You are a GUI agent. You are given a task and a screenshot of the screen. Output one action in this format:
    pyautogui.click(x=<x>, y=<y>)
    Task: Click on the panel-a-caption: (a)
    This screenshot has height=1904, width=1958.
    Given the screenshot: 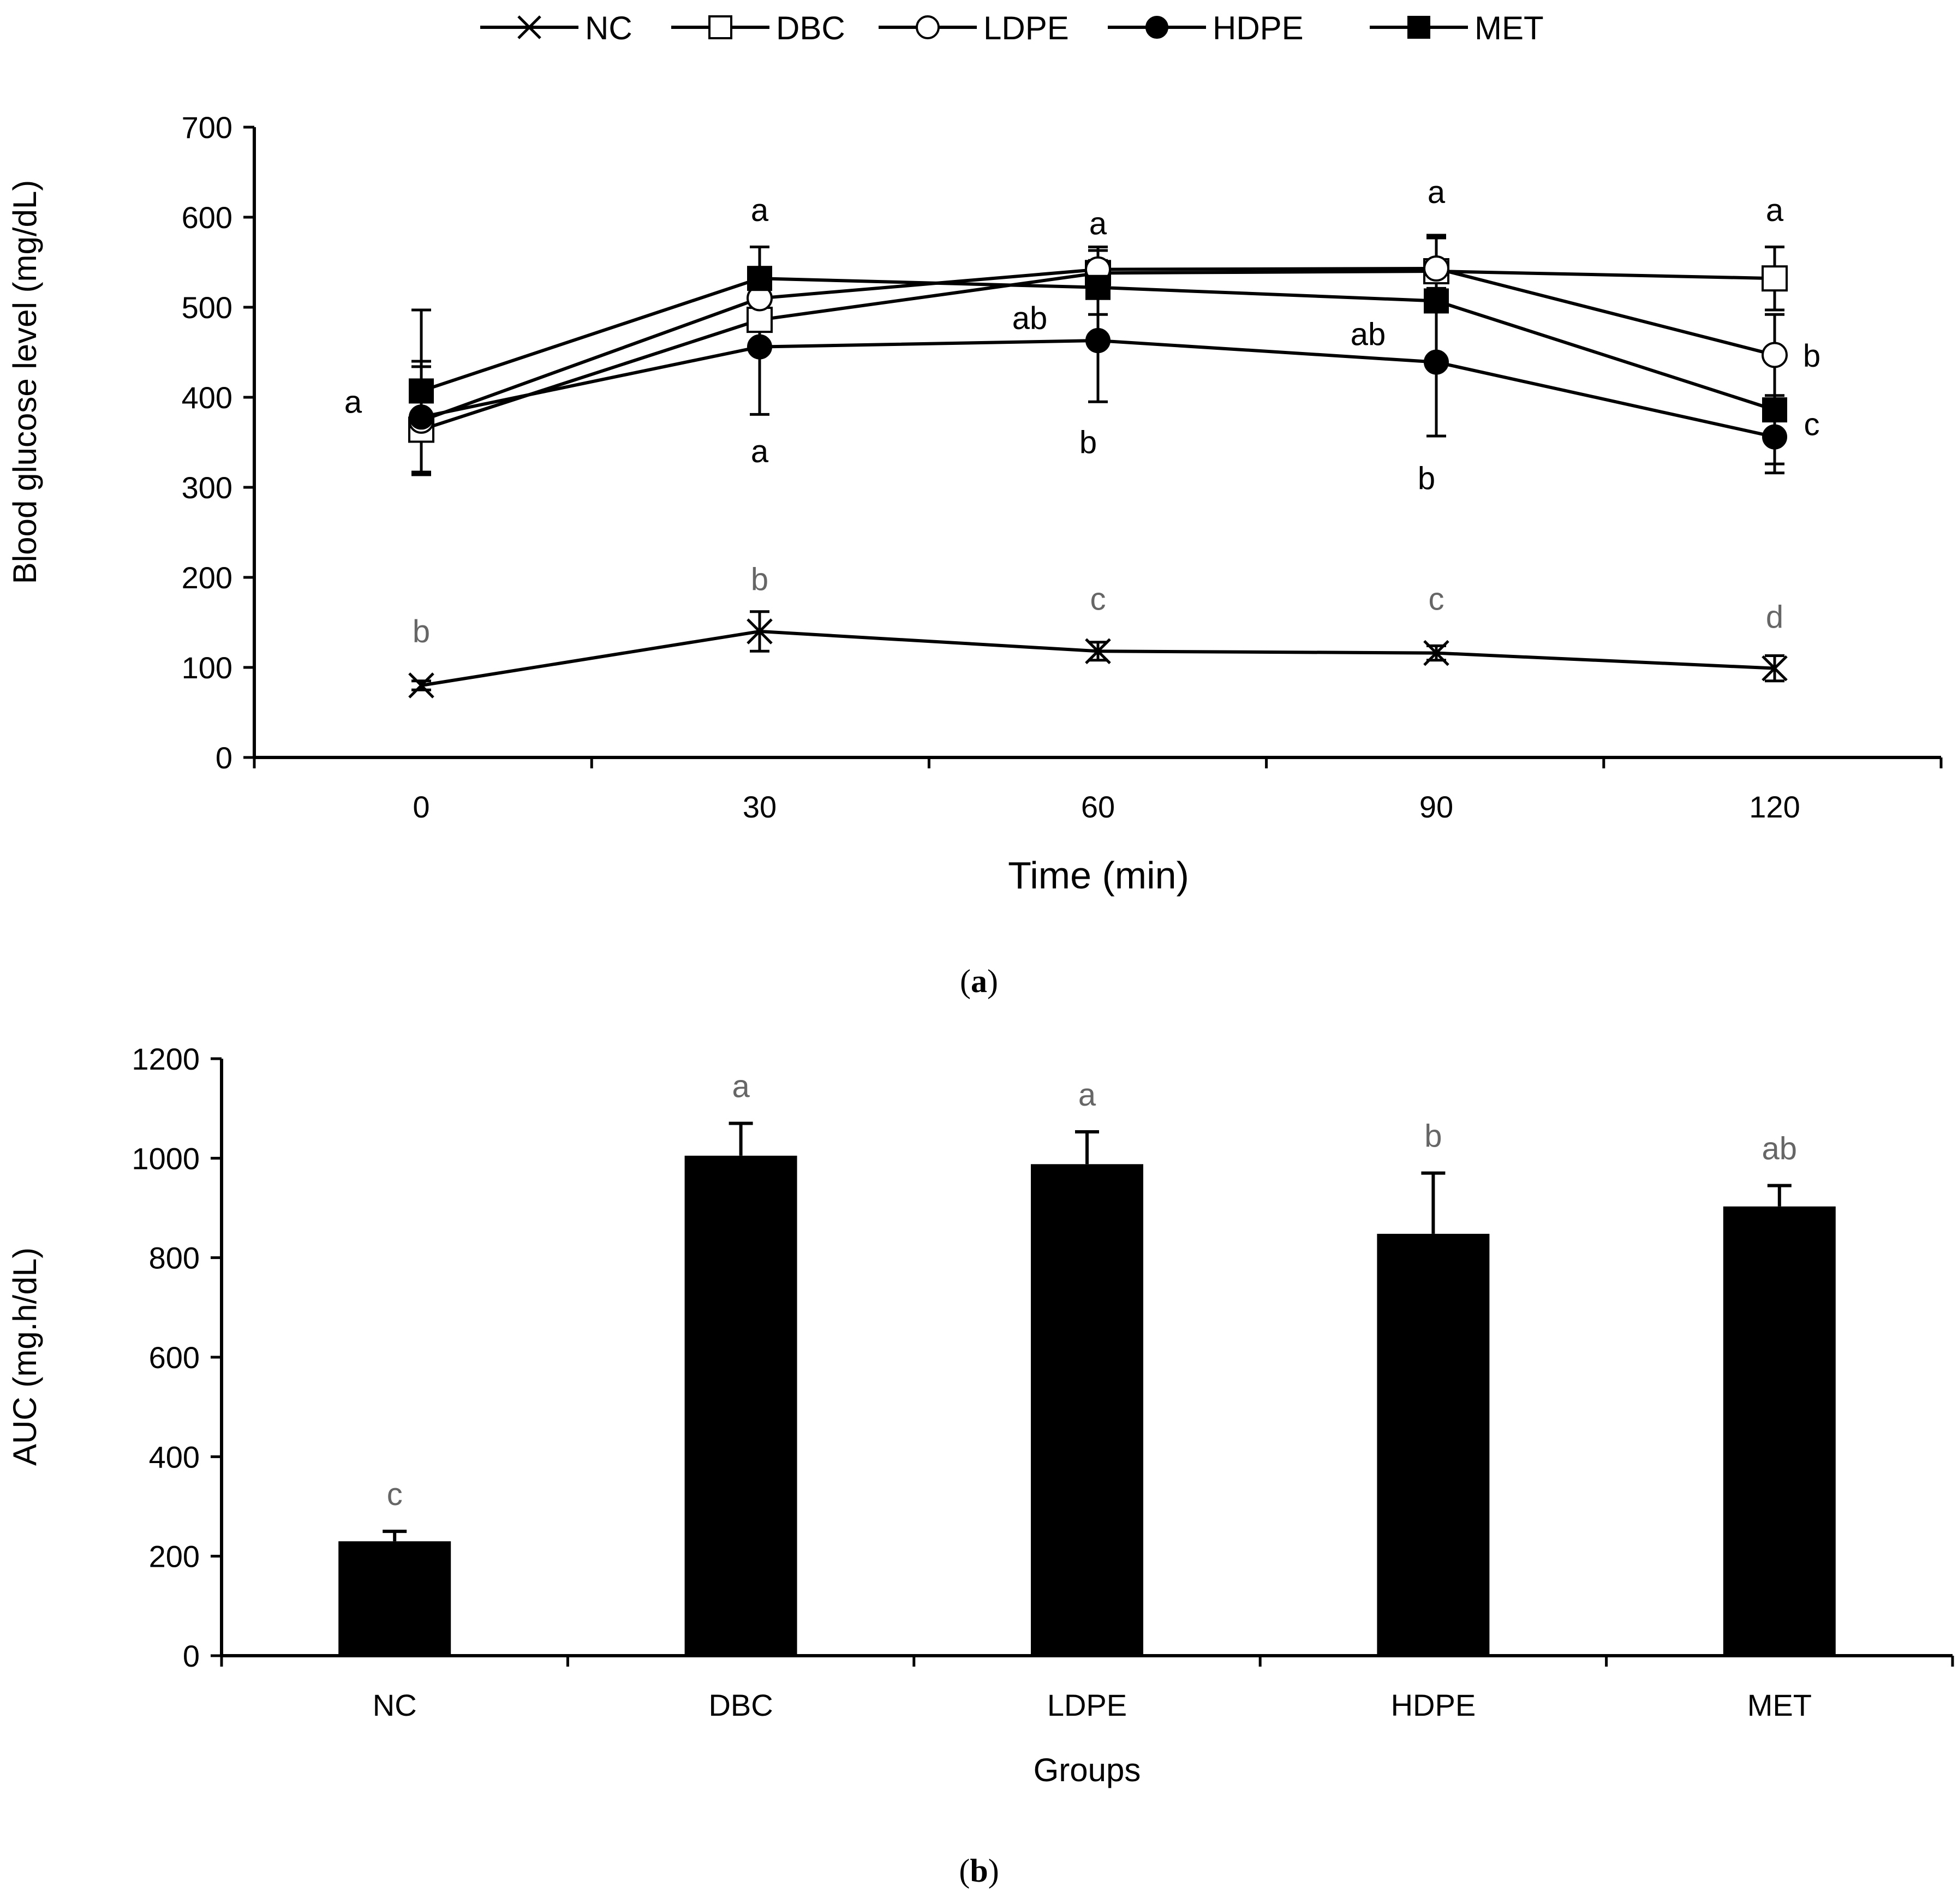 What is the action you would take?
    pyautogui.click(x=979, y=981)
    